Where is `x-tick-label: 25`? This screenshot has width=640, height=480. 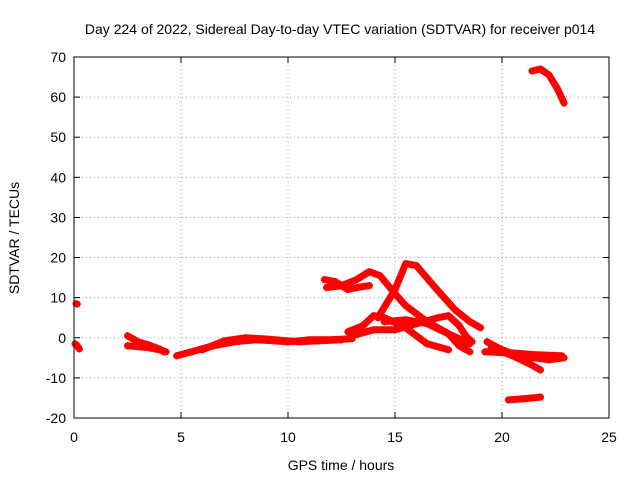 x-tick-label: 25 is located at coordinates (609, 437).